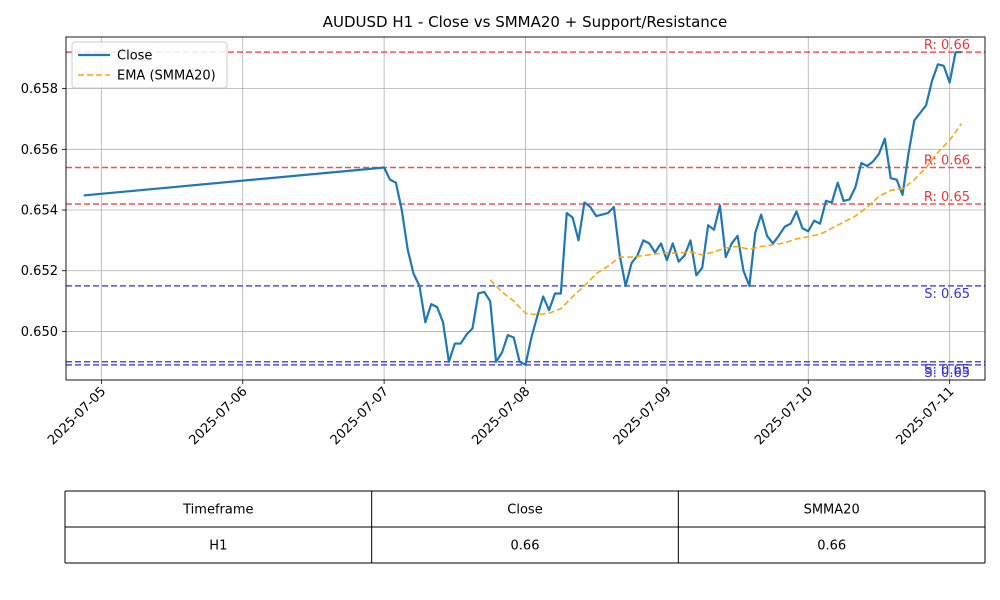  What do you see at coordinates (217, 510) in the screenshot?
I see `table-header-cell: Timeframe` at bounding box center [217, 510].